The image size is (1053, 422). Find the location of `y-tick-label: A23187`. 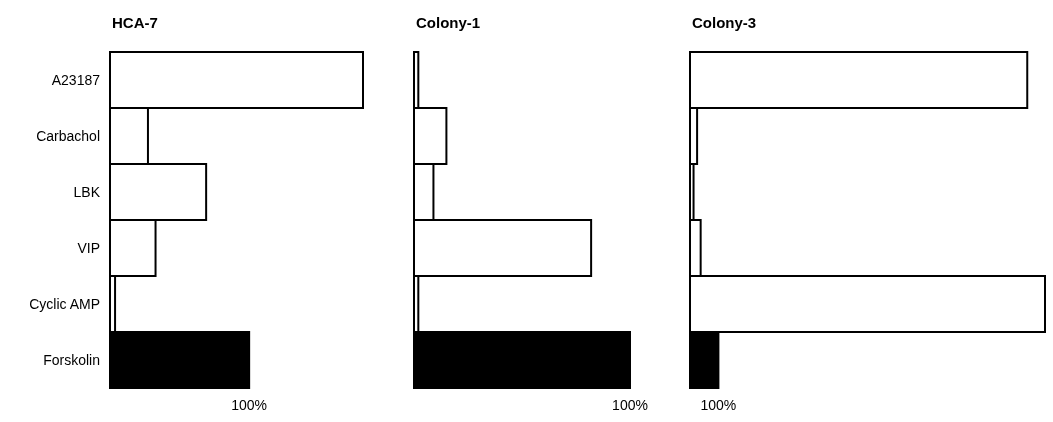

y-tick-label: A23187 is located at coordinates (76, 79).